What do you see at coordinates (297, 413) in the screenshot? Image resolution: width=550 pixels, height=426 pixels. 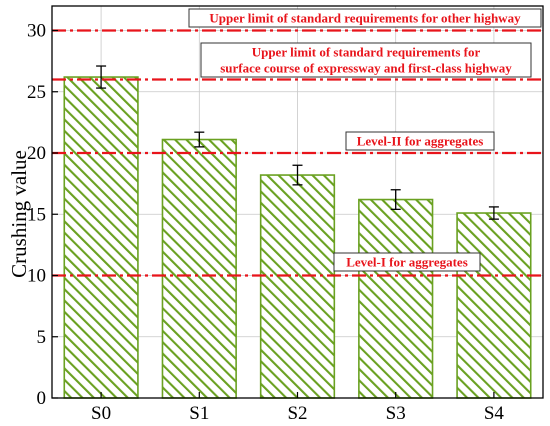 I see `x-tick-label: S2` at bounding box center [297, 413].